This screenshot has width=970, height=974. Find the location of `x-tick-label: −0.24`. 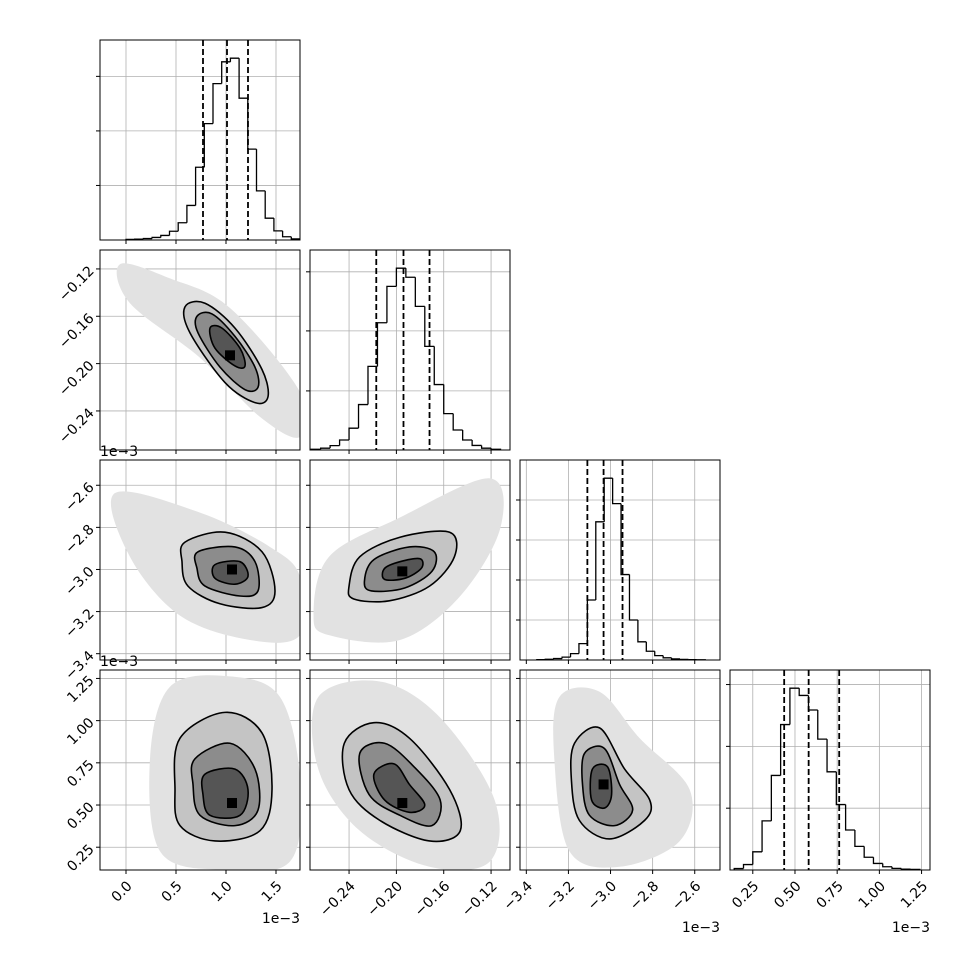

x-tick-label: −0.24 is located at coordinates (338, 899).